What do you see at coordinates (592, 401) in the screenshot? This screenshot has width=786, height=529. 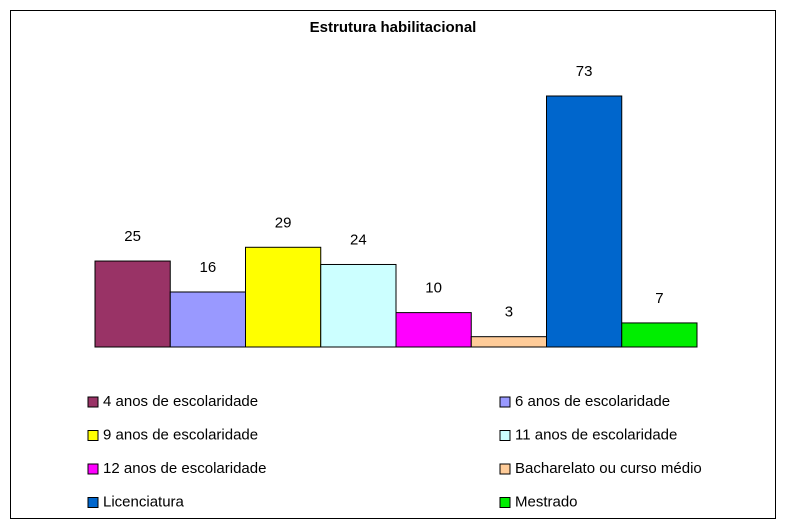 I see `legend-label: 6 anos de escolaridade` at bounding box center [592, 401].